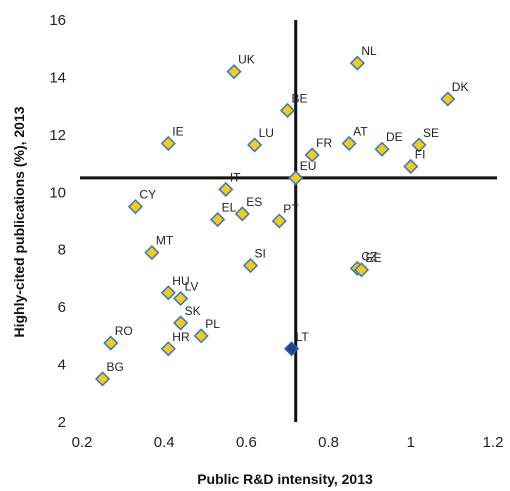 This screenshot has height=491, width=510. I want to click on point-label: LT, so click(303, 337).